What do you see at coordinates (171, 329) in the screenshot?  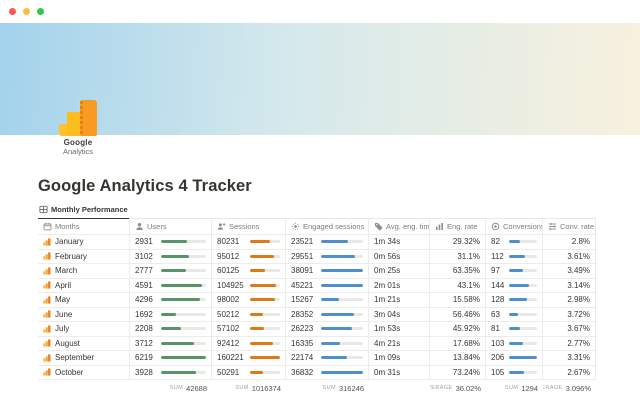 I see `users-cell: 2208` at bounding box center [171, 329].